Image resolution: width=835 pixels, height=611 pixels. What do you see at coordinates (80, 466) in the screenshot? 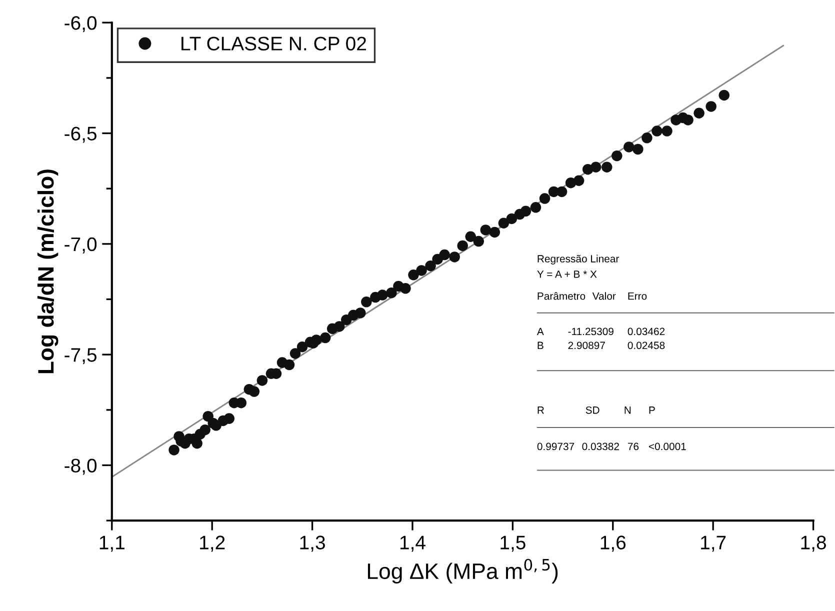
I see `y-tick-label: -8,0` at bounding box center [80, 466].